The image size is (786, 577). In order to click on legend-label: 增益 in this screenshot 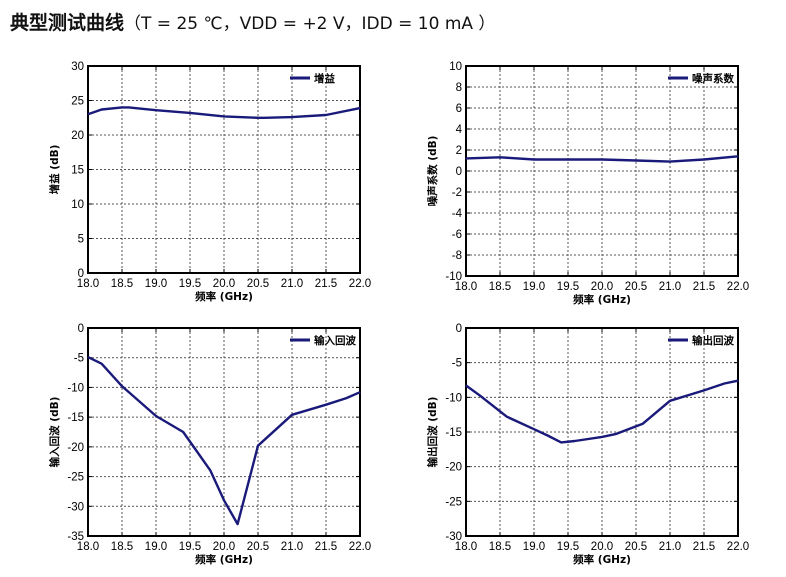, I will do `click(324, 78)`.